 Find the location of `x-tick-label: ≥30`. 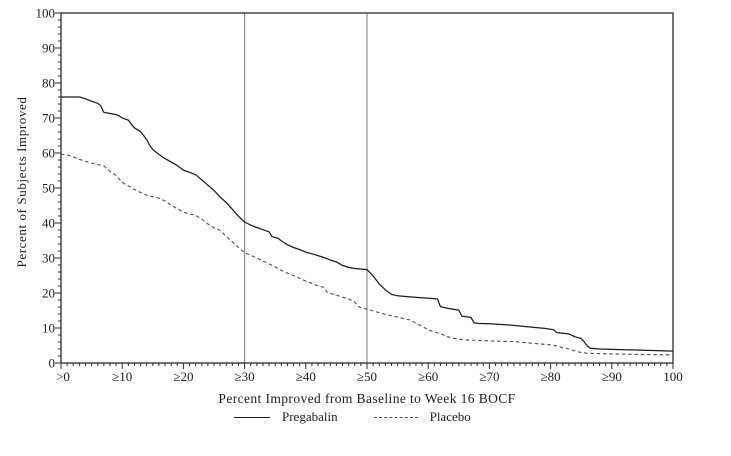

x-tick-label: ≥30 is located at coordinates (245, 376).